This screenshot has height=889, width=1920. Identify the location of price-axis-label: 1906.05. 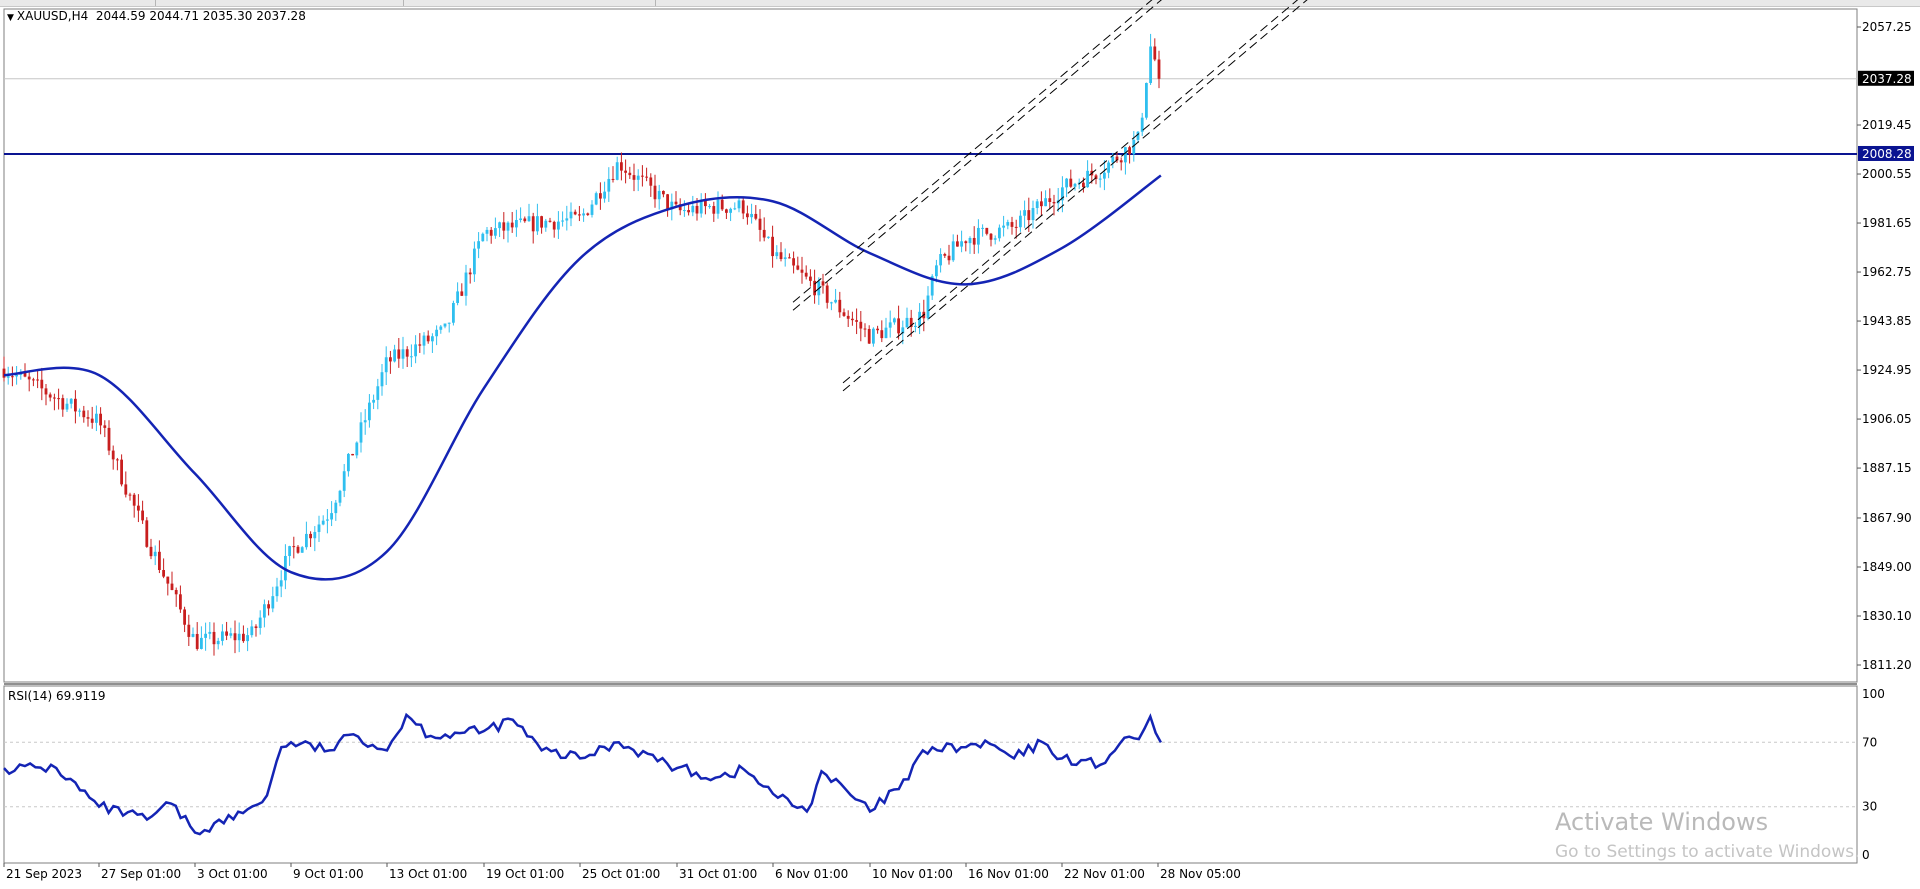
(1887, 419).